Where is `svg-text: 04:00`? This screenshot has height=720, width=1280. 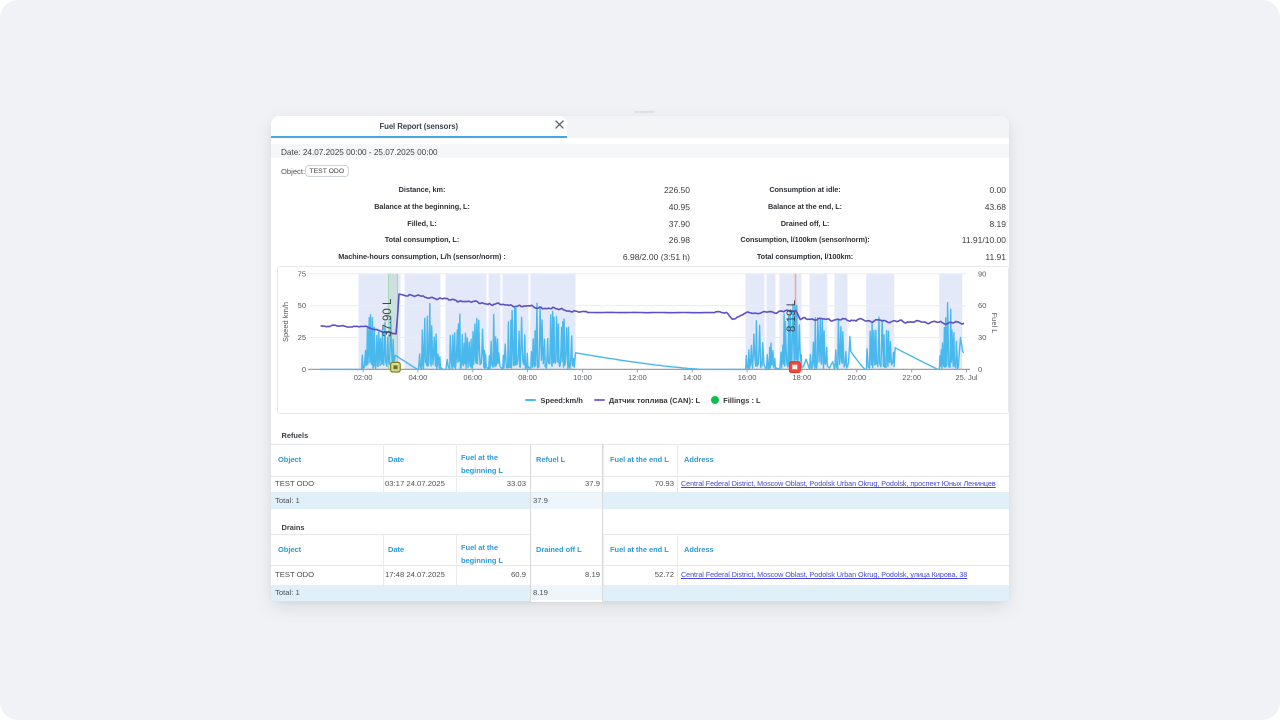
svg-text: 04:00 is located at coordinates (417, 377).